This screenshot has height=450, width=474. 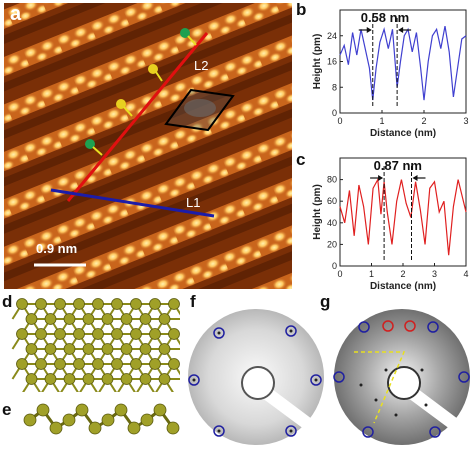 I want to click on y-tick-label: 80, so click(x=332, y=180).